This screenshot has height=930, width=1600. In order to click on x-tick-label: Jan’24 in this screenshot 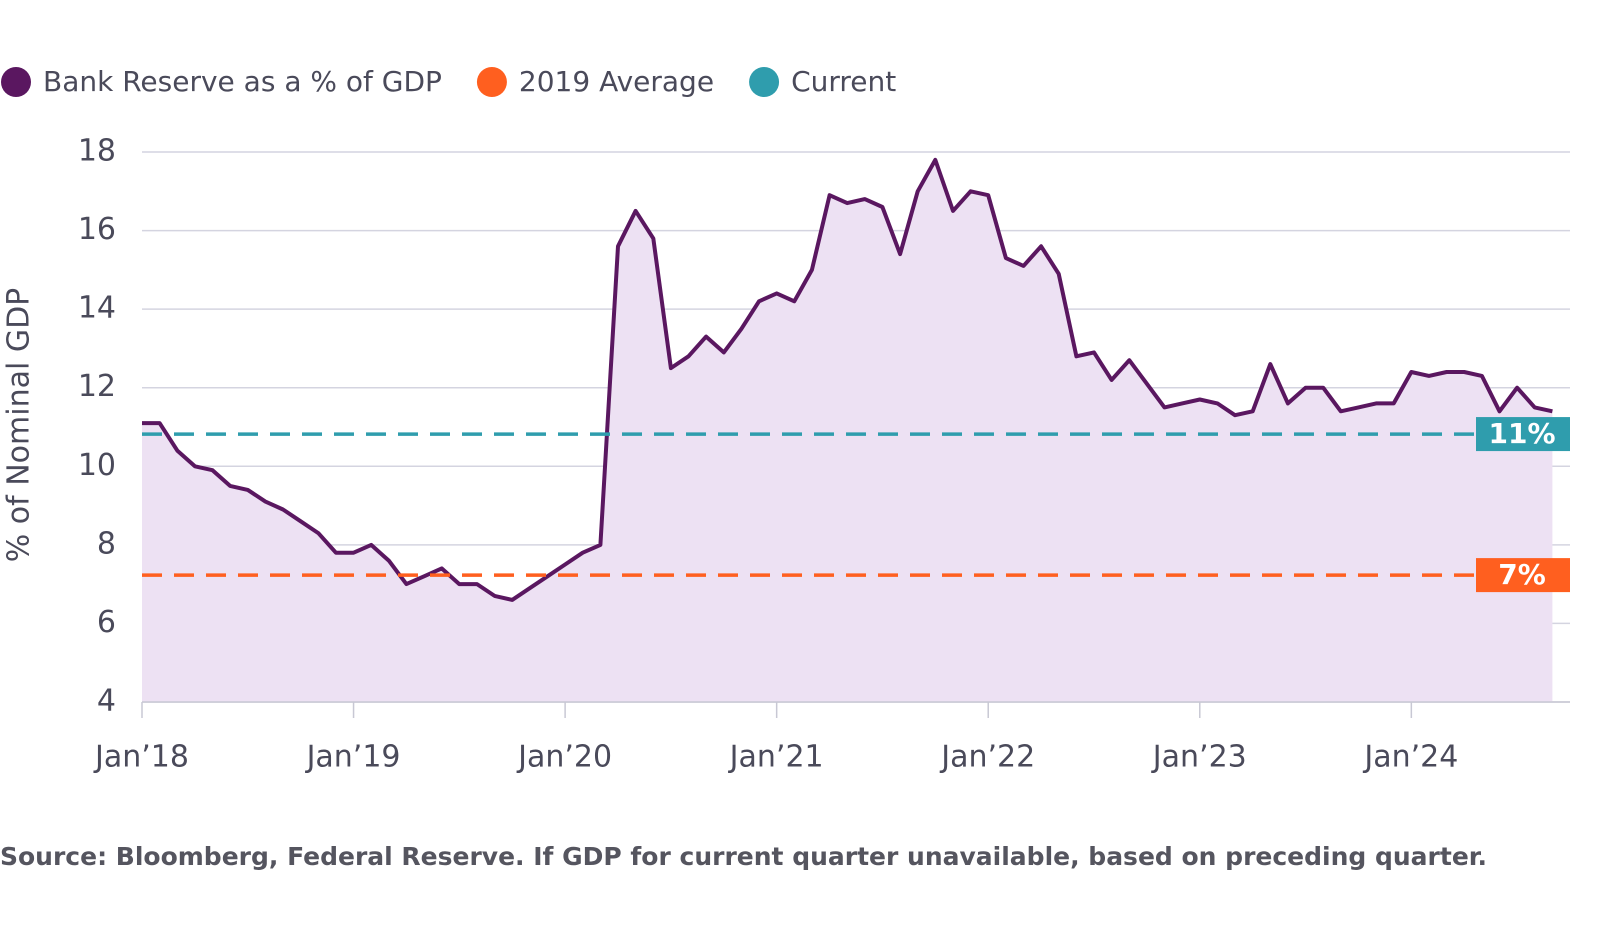, I will do `click(1410, 757)`.